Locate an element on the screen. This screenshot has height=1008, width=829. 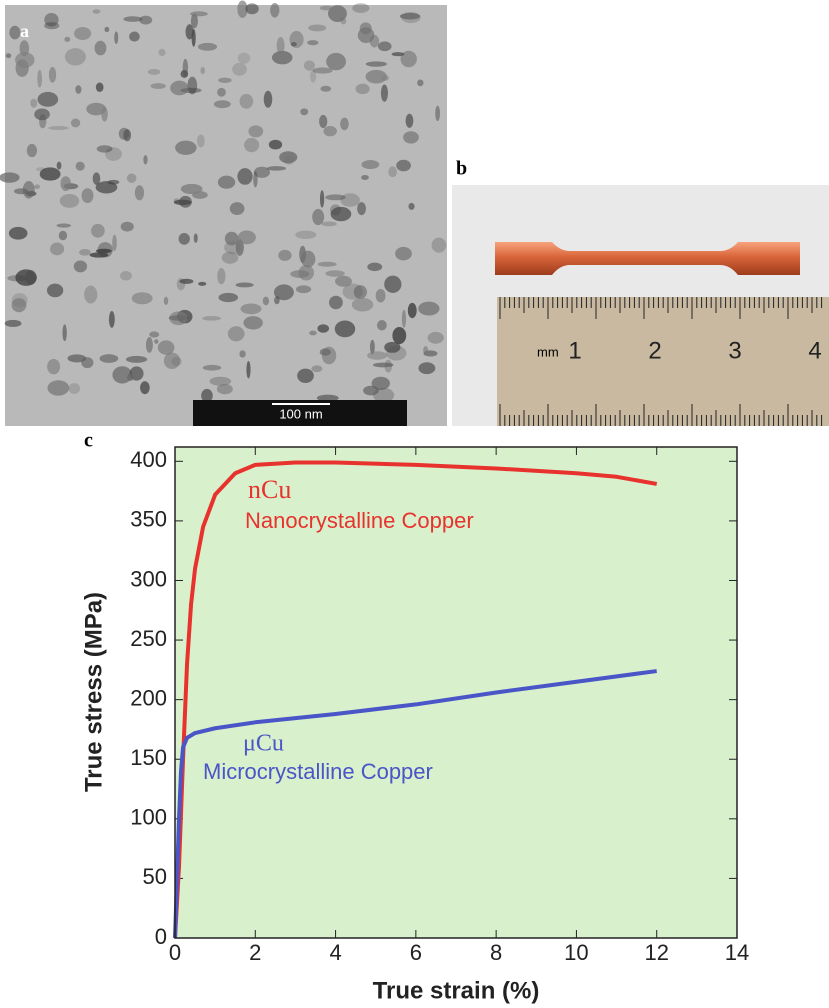
y-tick-label: 0 is located at coordinates (161, 936).